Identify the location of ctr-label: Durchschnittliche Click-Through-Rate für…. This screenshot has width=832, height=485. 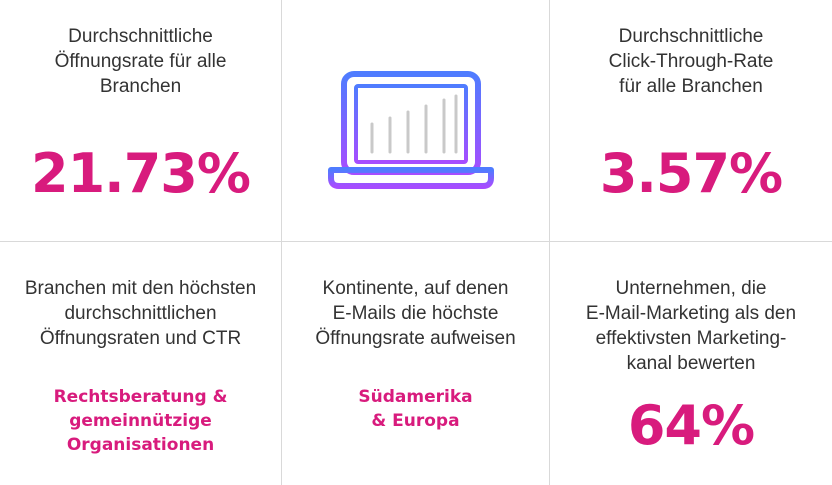
(691, 61).